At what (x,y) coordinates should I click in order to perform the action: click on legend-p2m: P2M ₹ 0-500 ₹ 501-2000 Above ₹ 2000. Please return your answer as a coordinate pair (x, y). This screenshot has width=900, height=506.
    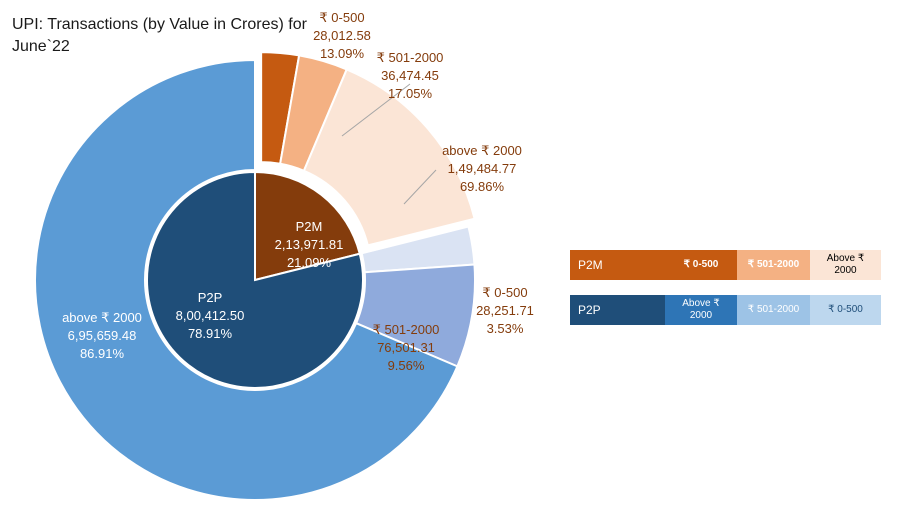
    Looking at the image, I should click on (725, 265).